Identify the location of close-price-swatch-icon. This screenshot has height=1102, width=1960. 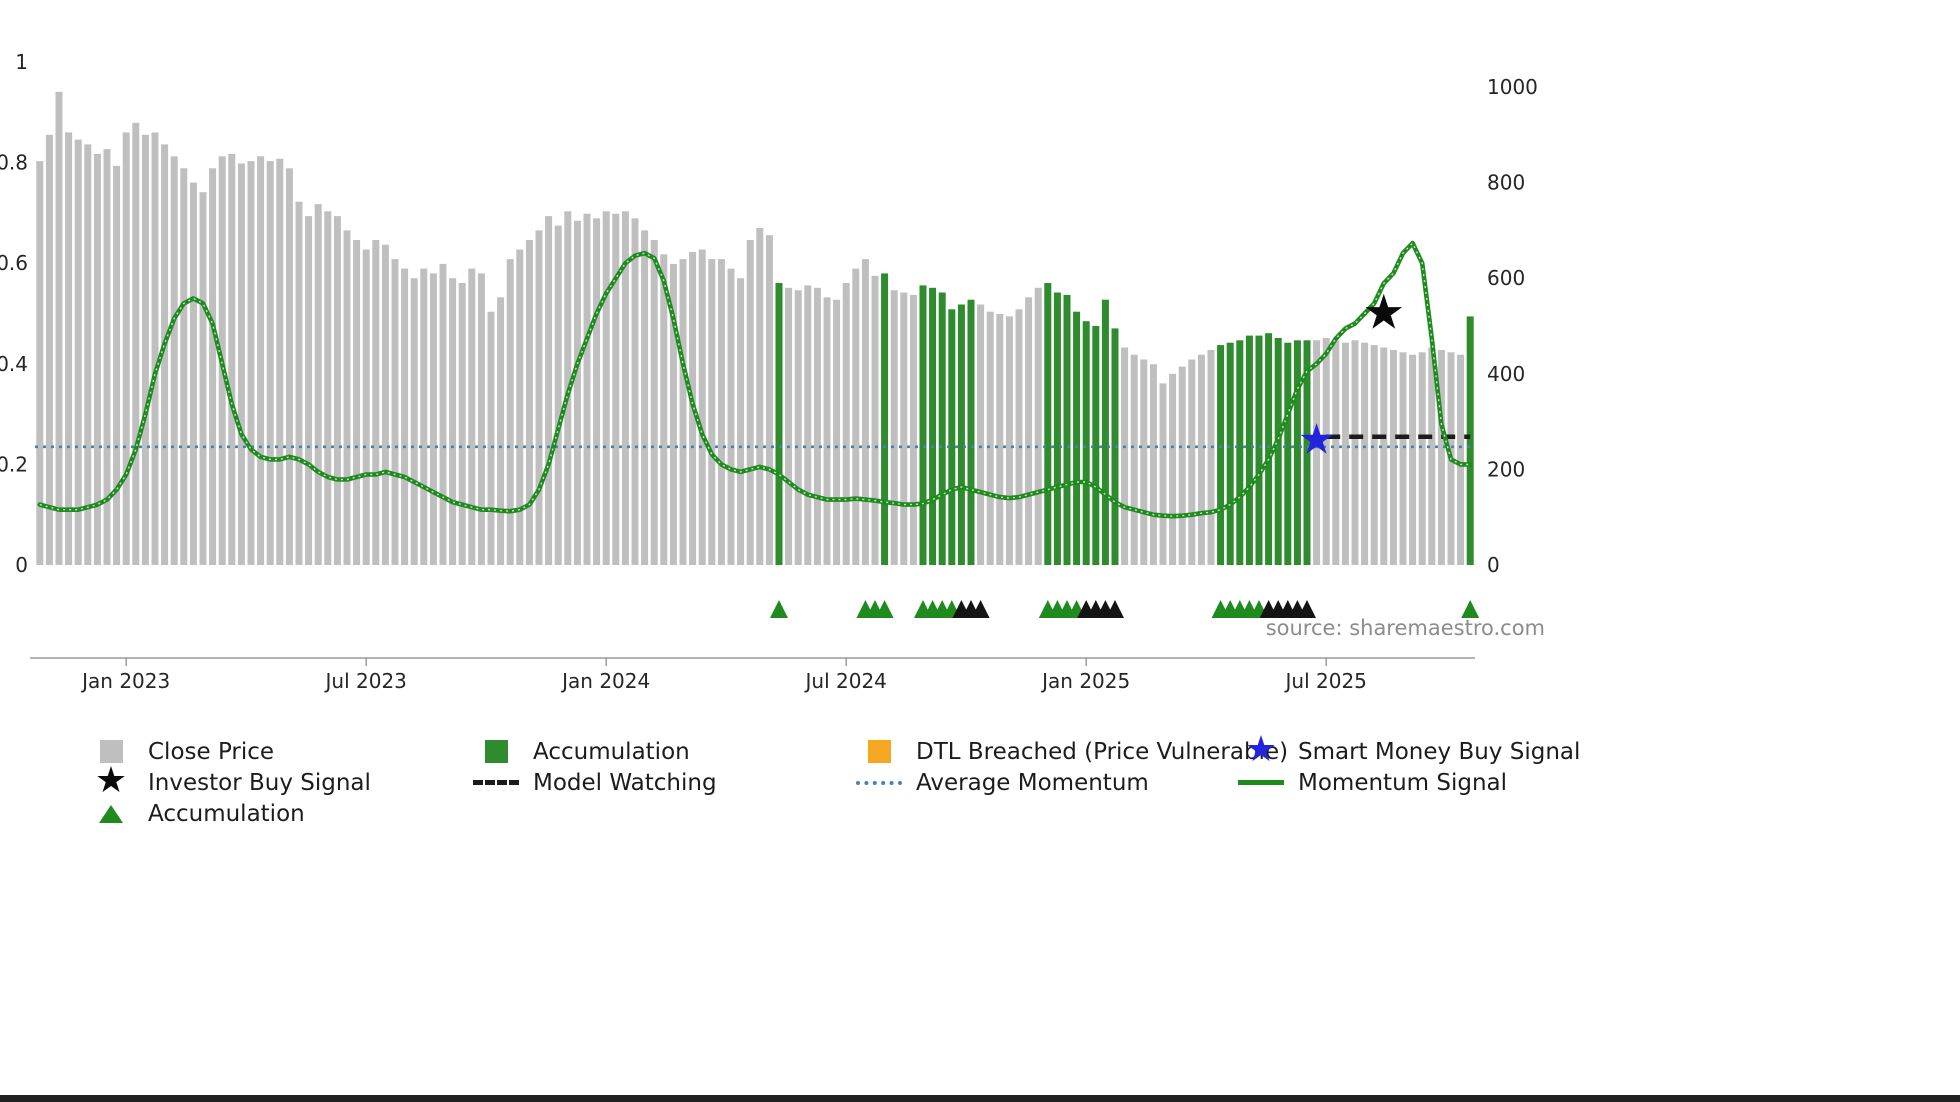
(111, 751).